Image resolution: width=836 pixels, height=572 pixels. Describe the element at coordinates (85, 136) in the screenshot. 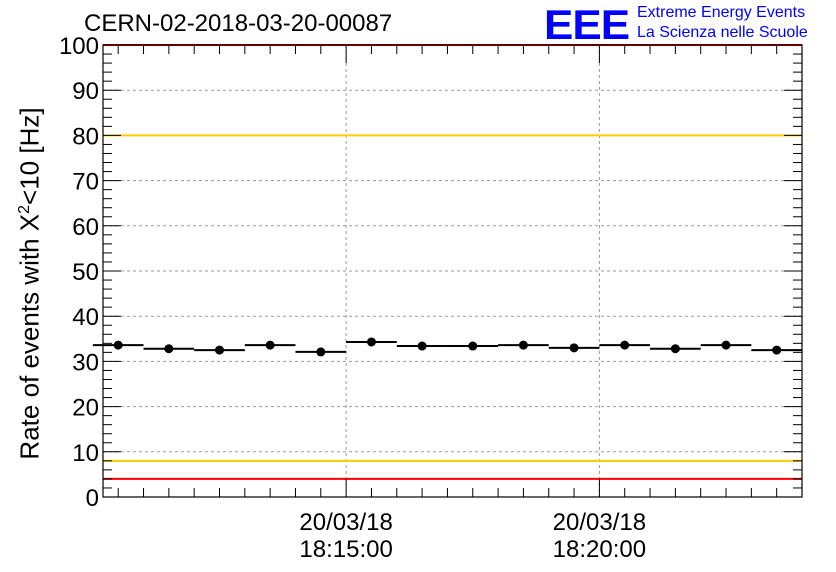

I see `y-tick-label: 80` at that location.